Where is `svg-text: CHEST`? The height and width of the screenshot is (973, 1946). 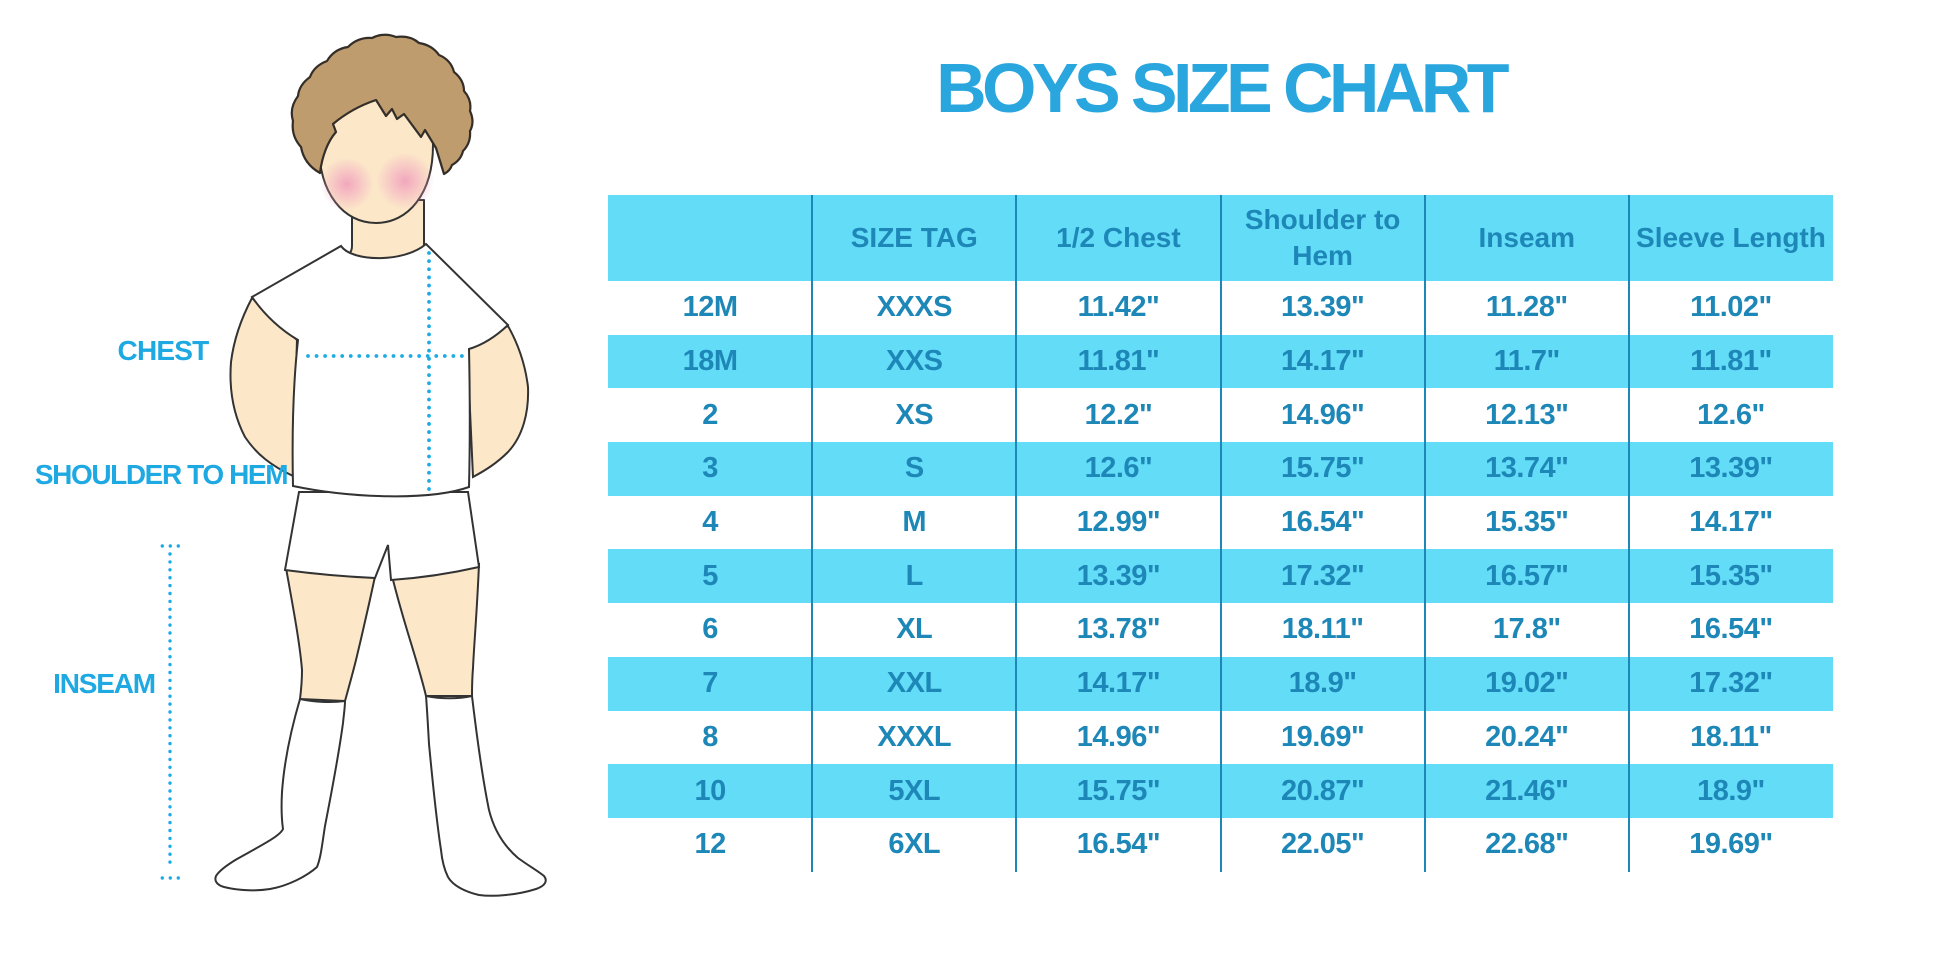
svg-text: CHEST is located at coordinates (164, 350).